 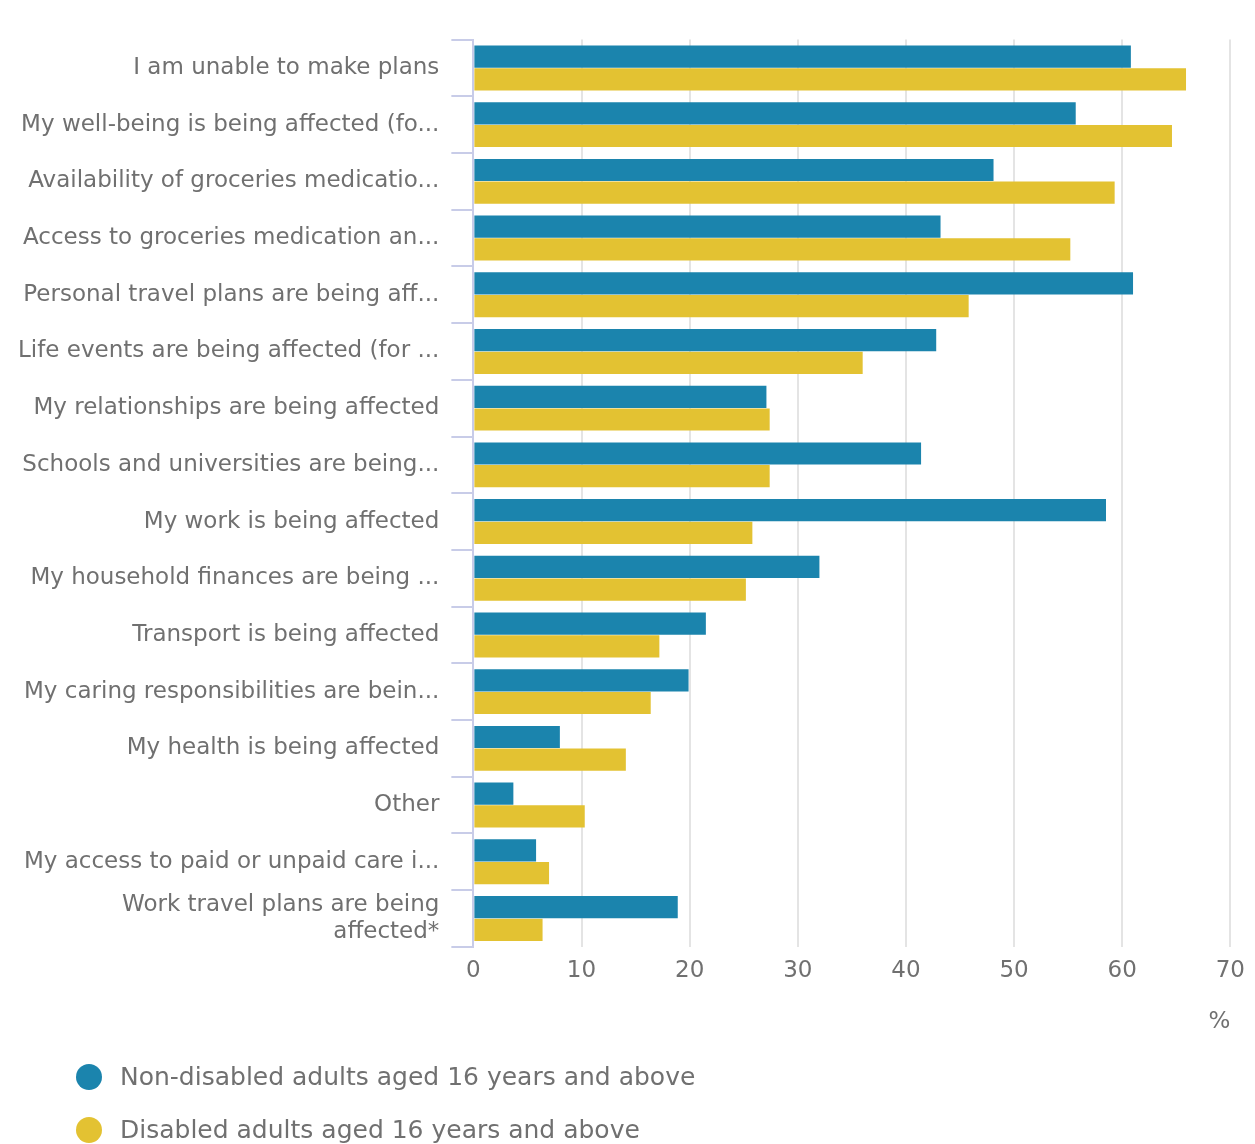 I want to click on legend-label: Disabled adults aged 16 years and above, so click(x=380, y=1129).